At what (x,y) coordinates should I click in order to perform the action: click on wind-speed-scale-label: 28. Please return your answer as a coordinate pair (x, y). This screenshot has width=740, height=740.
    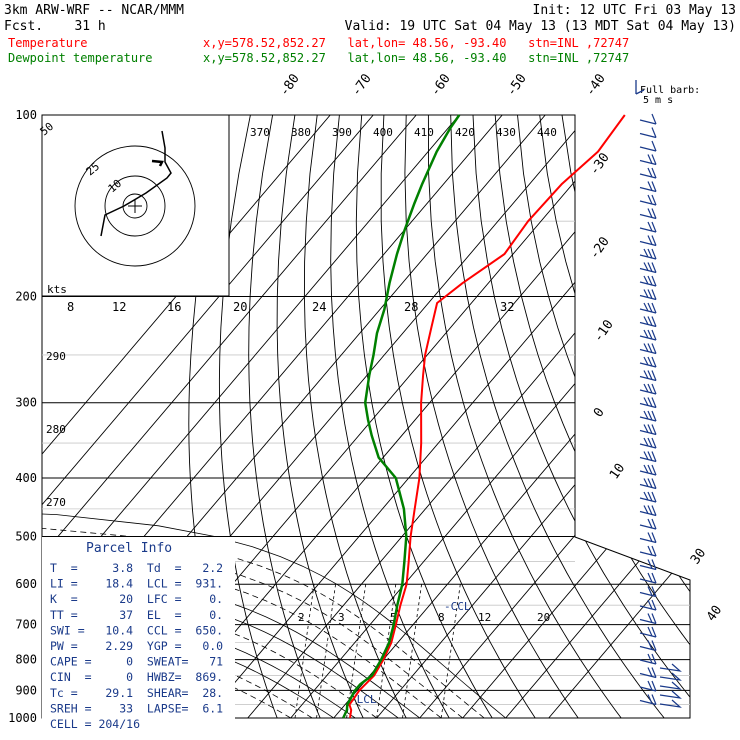
    Looking at the image, I should click on (411, 307).